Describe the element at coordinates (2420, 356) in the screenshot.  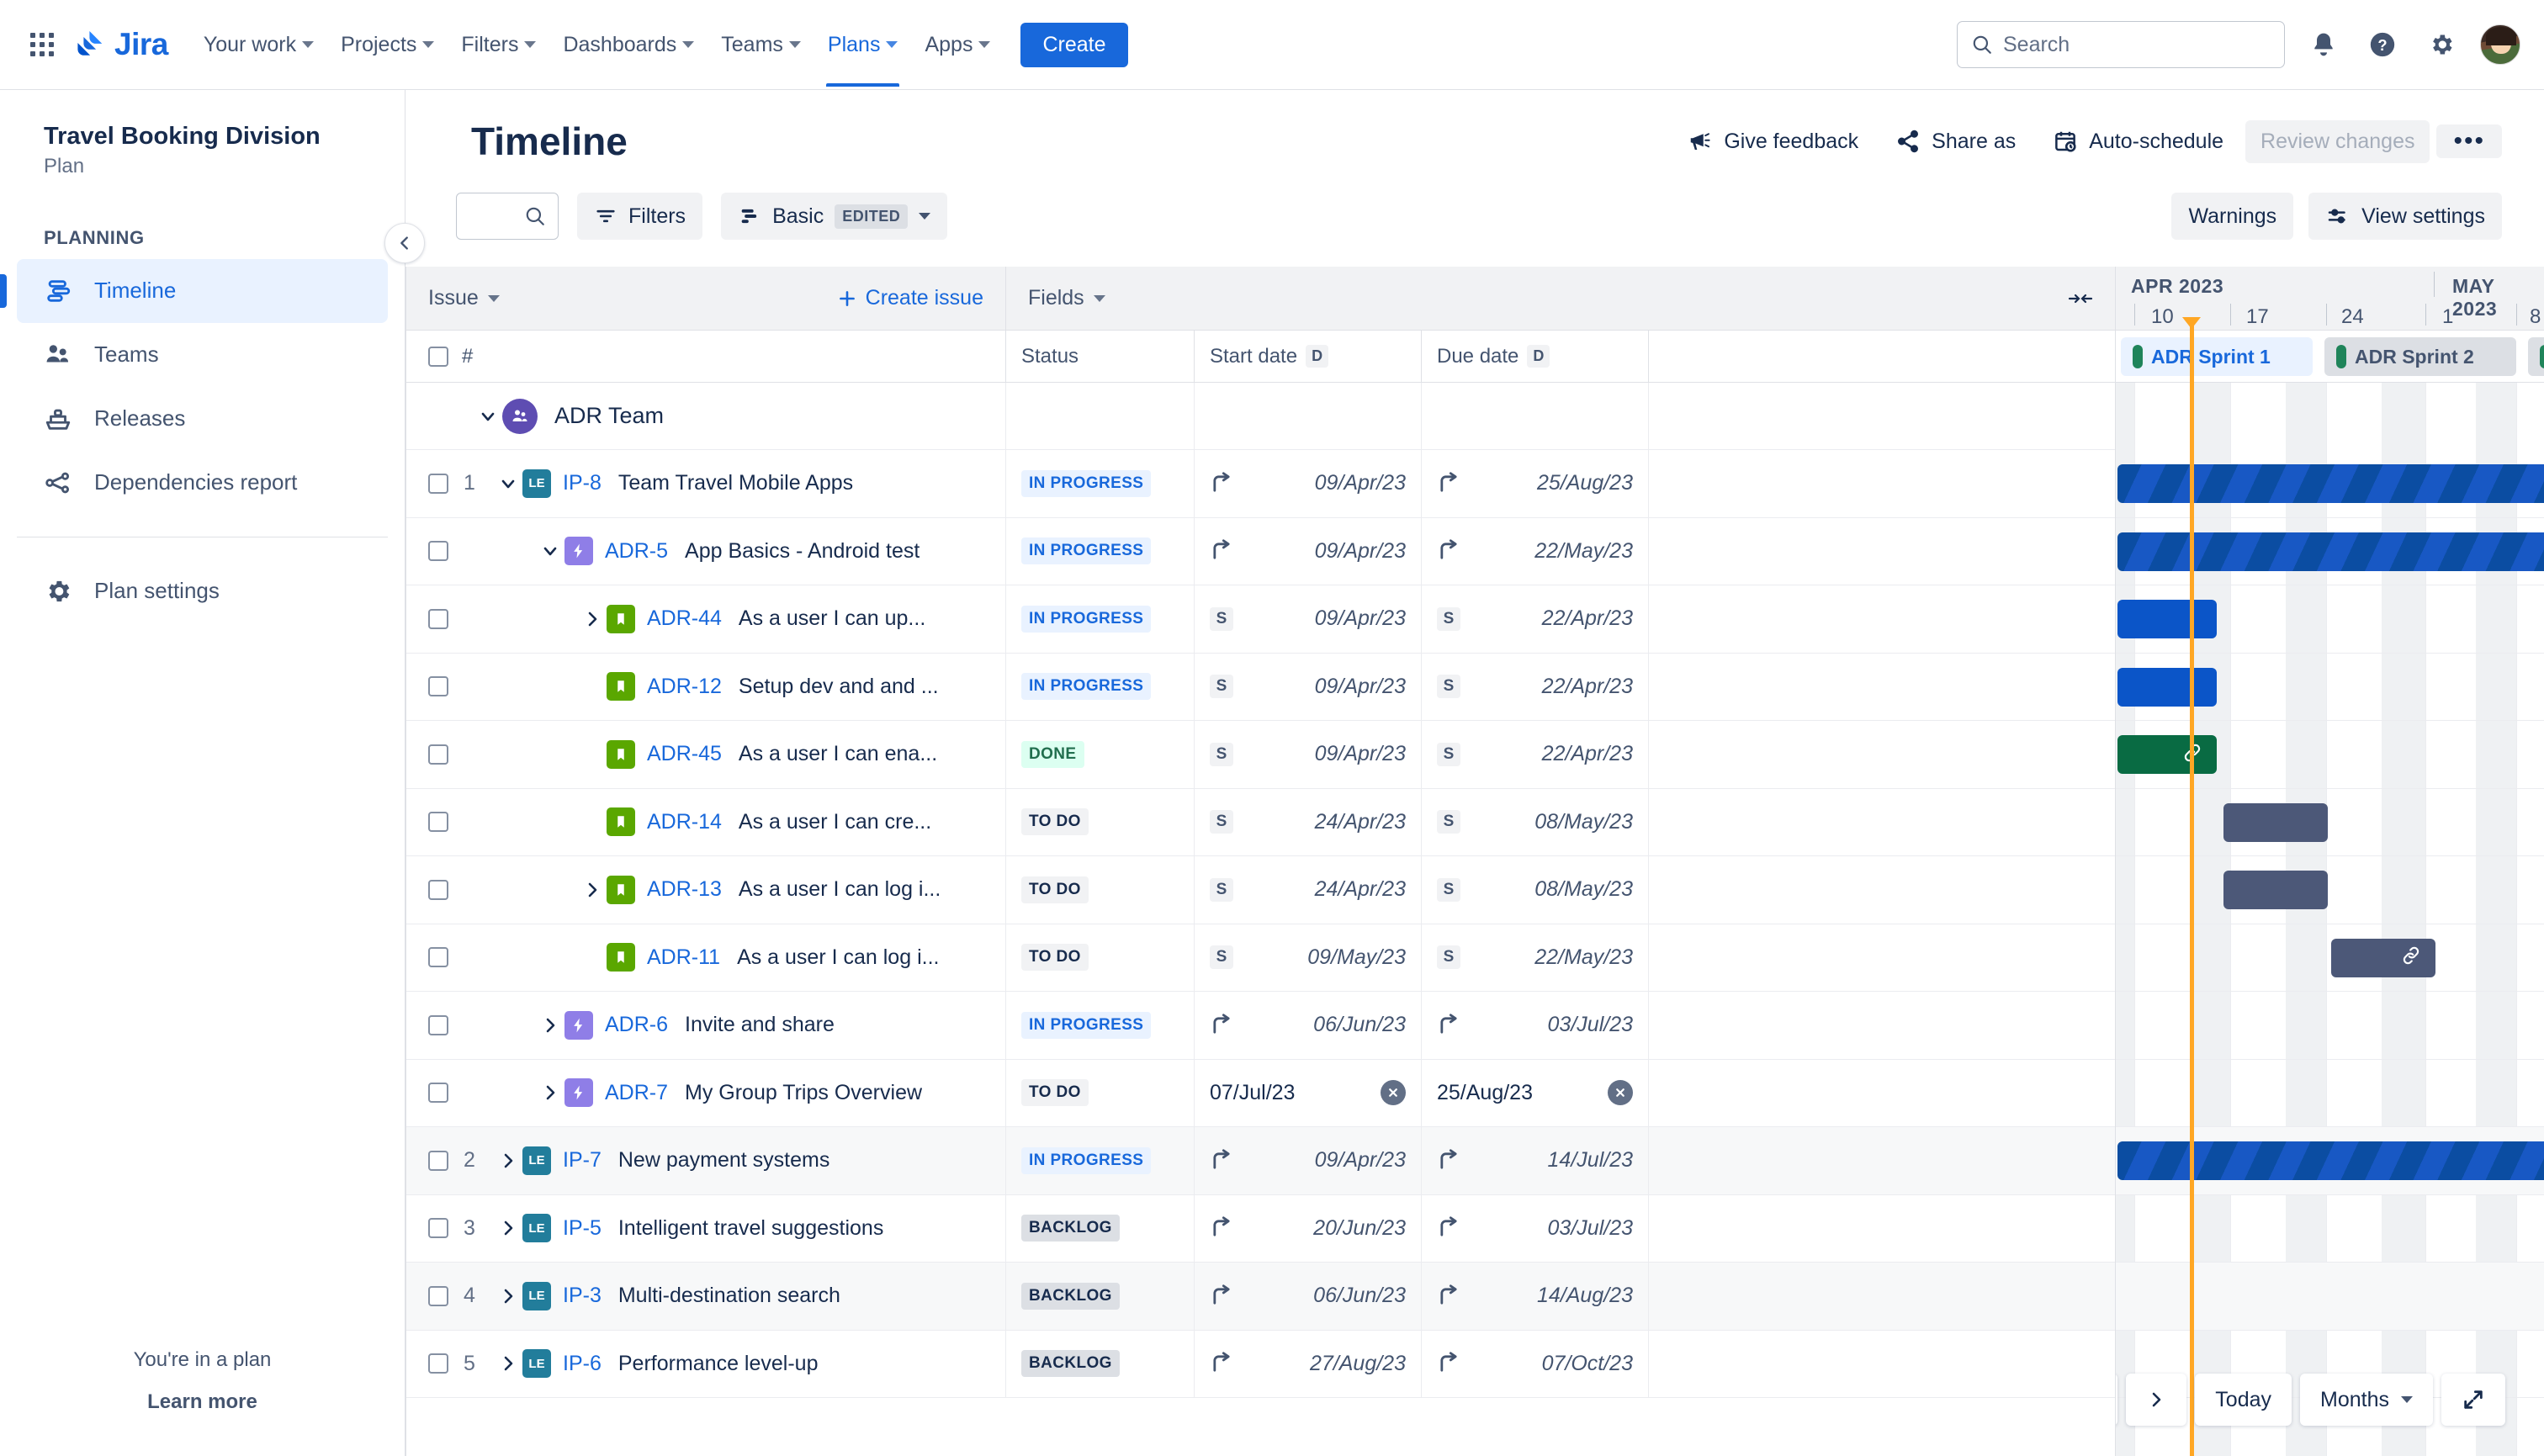
I see `sprint-chip: ADR Sprint 2` at that location.